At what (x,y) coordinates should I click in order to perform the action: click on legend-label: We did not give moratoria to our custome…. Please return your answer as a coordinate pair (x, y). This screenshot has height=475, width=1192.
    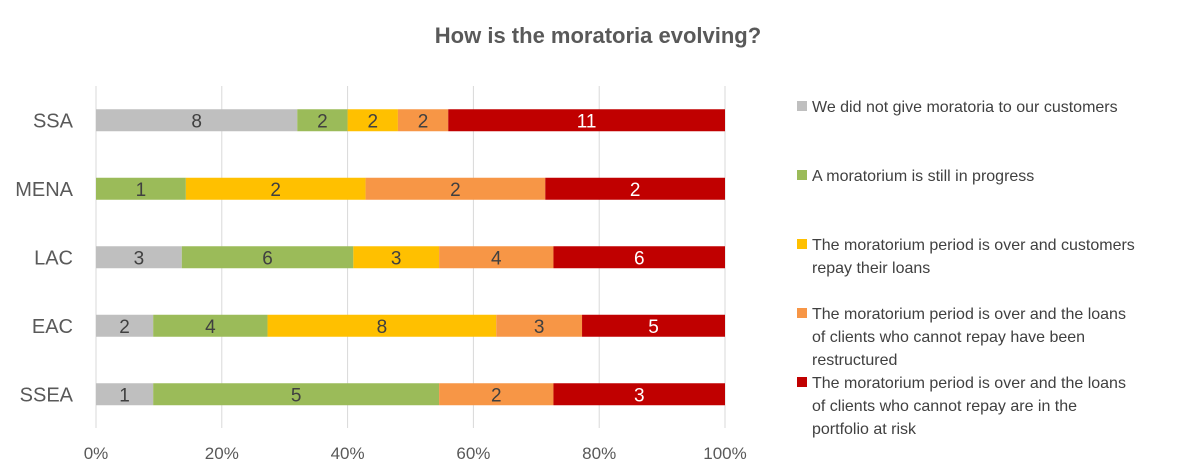
    Looking at the image, I should click on (965, 107).